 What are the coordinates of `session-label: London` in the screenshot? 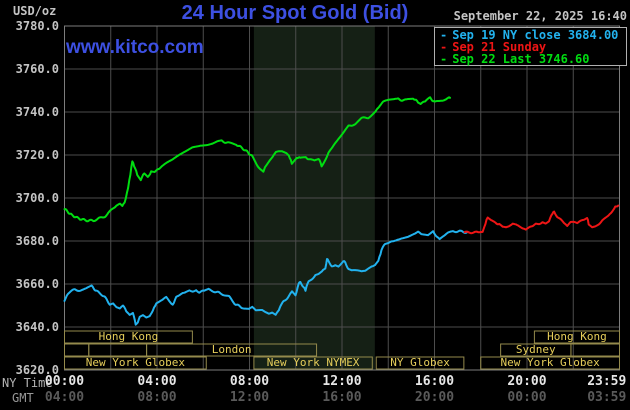 It's located at (231, 350).